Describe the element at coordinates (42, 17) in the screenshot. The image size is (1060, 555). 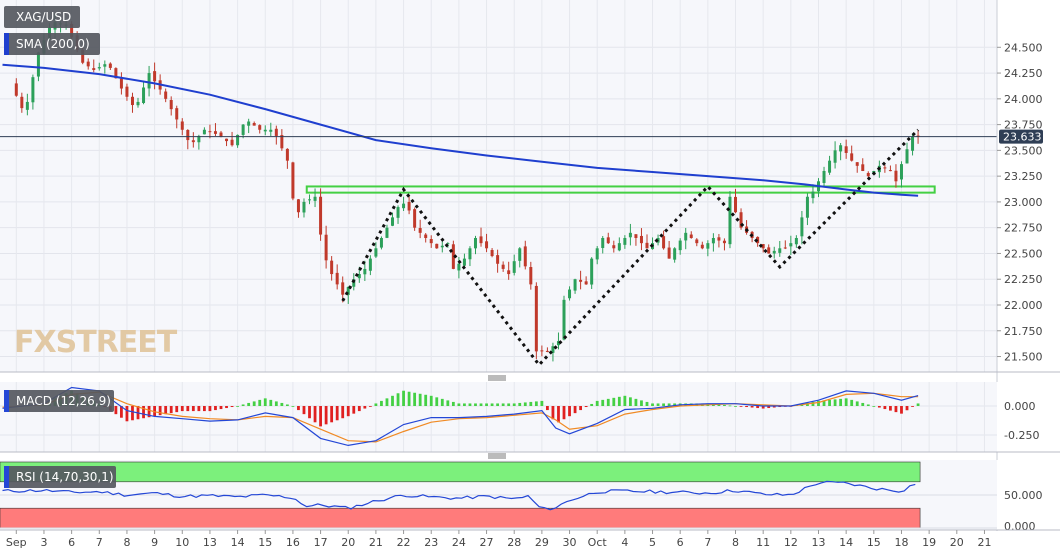
I see `symbol-legend: XAG/USD` at that location.